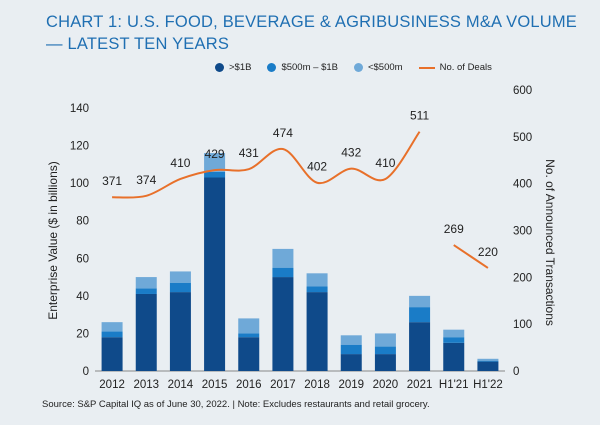 This screenshot has height=425, width=600. Describe the element at coordinates (283, 133) in the screenshot. I see `deal-count-label: 474` at that location.